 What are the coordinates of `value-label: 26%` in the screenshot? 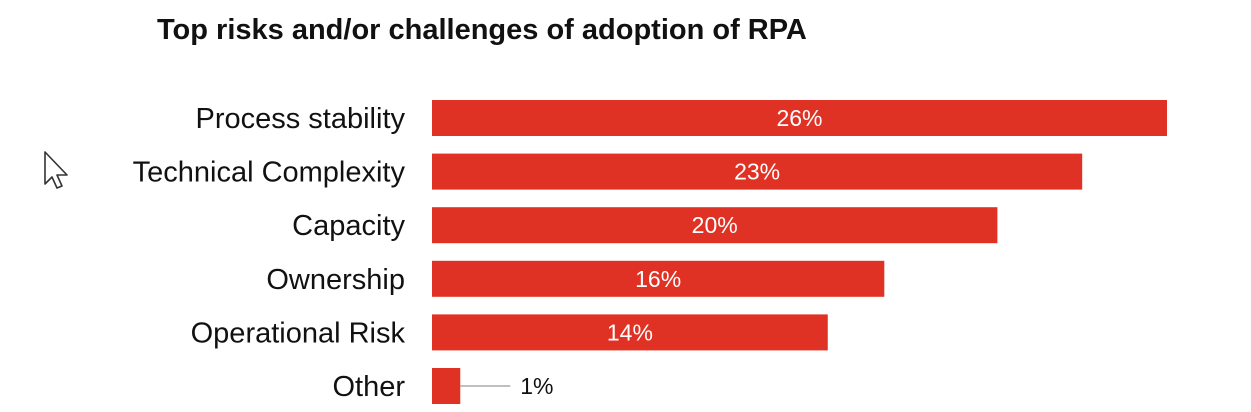 It's located at (799, 118).